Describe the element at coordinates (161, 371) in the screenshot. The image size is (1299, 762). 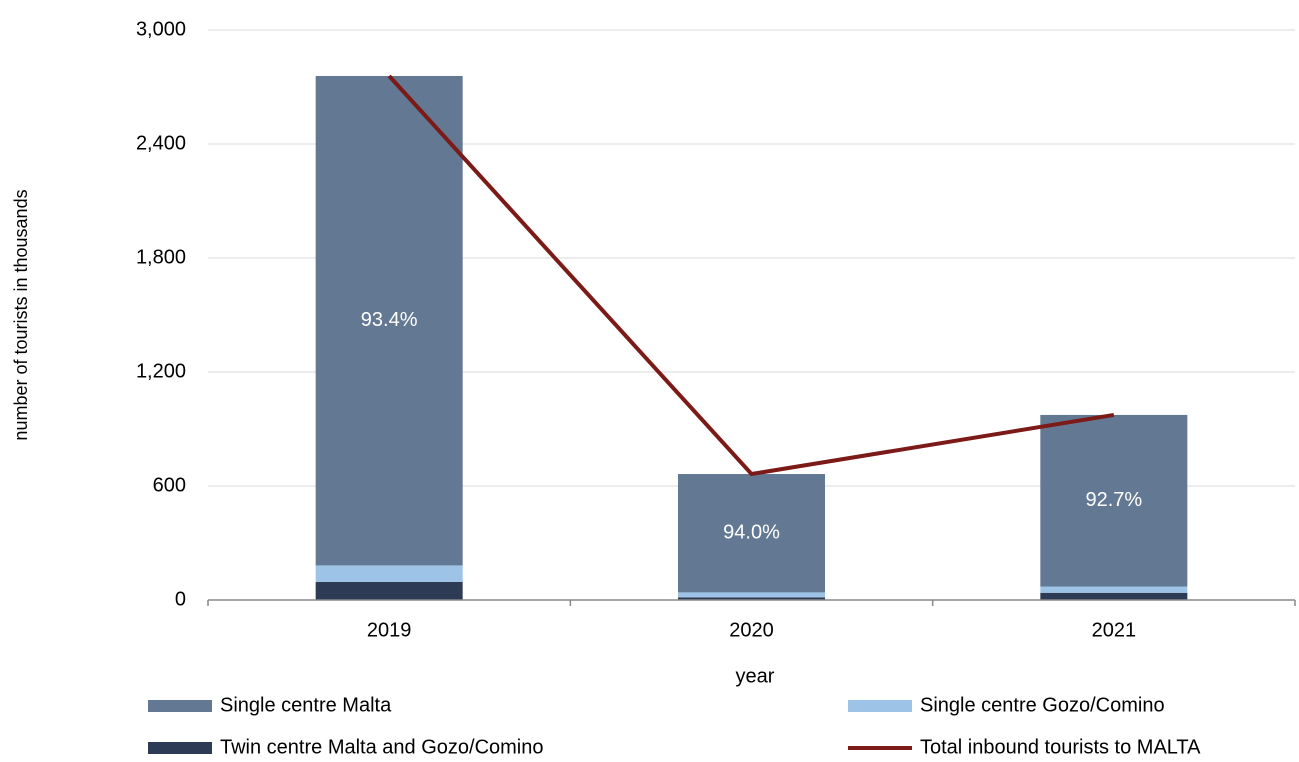
I see `y-tick-label: 1,200` at that location.